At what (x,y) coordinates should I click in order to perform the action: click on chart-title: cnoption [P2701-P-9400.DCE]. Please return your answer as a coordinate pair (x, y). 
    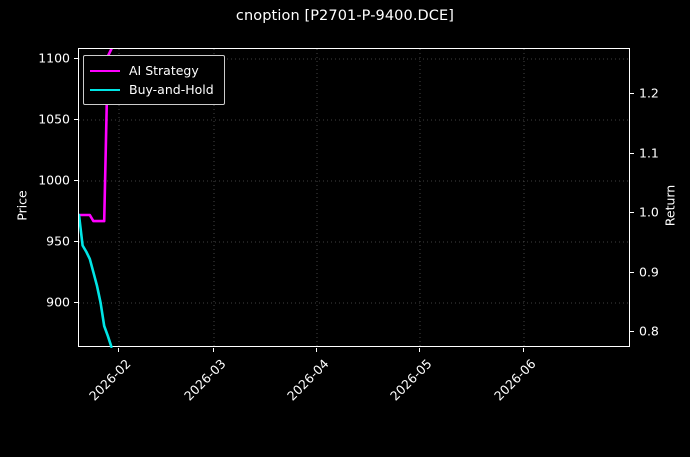
    Looking at the image, I should click on (345, 16).